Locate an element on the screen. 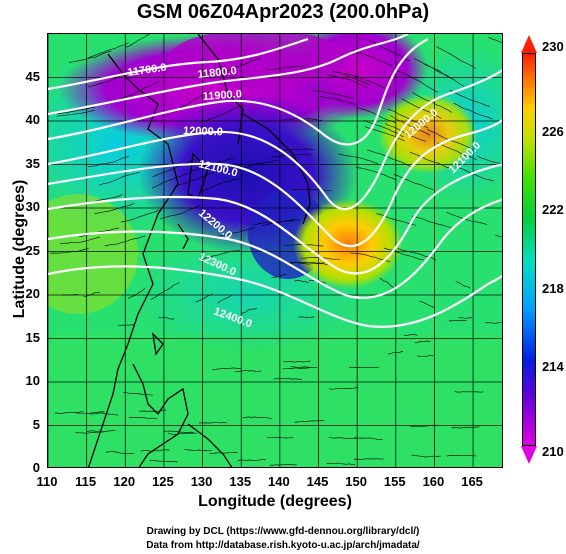  y-tick-label: 30 is located at coordinates (32, 206).